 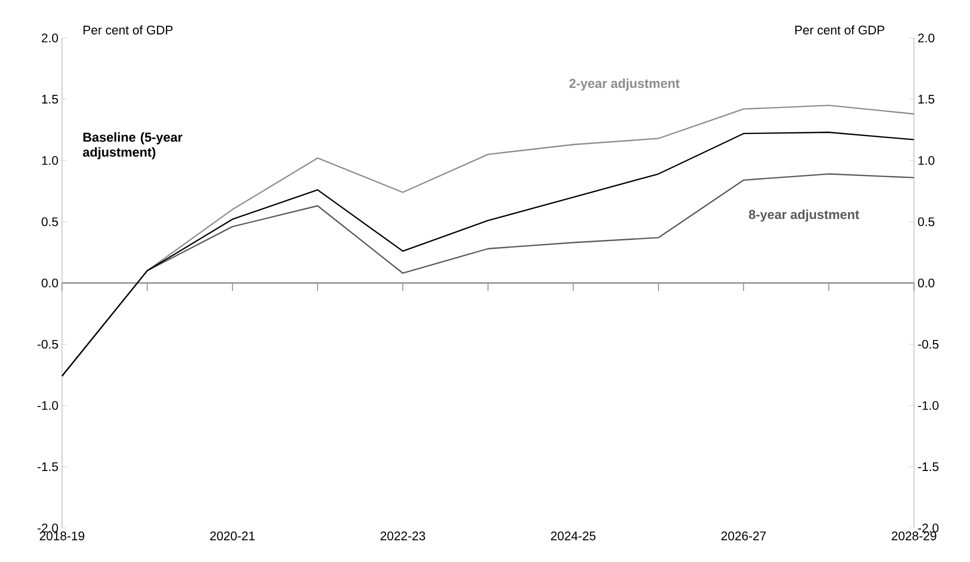 What do you see at coordinates (926, 38) in the screenshot?
I see `y2-tick-label: 2.0` at bounding box center [926, 38].